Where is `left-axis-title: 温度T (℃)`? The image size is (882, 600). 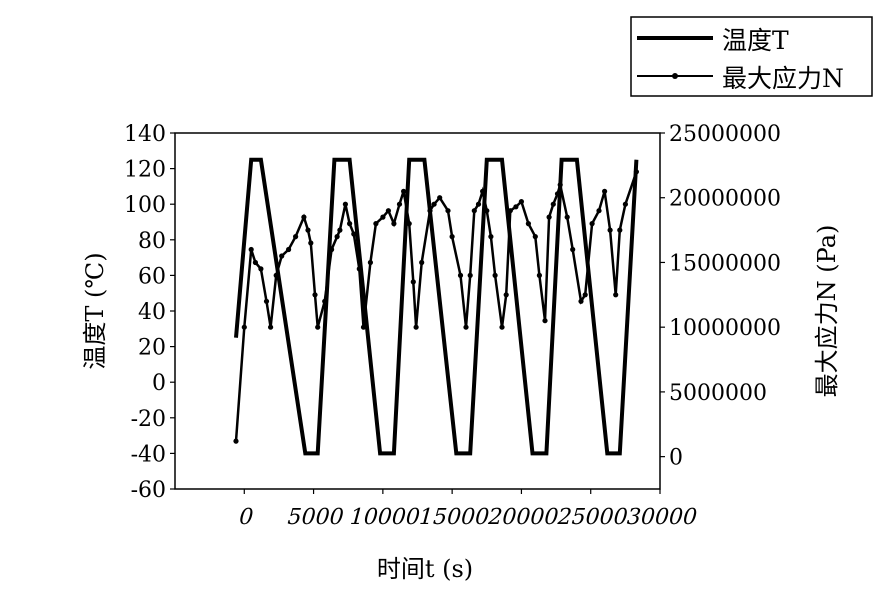 left-axis-title: 温度T (℃) is located at coordinates (95, 310).